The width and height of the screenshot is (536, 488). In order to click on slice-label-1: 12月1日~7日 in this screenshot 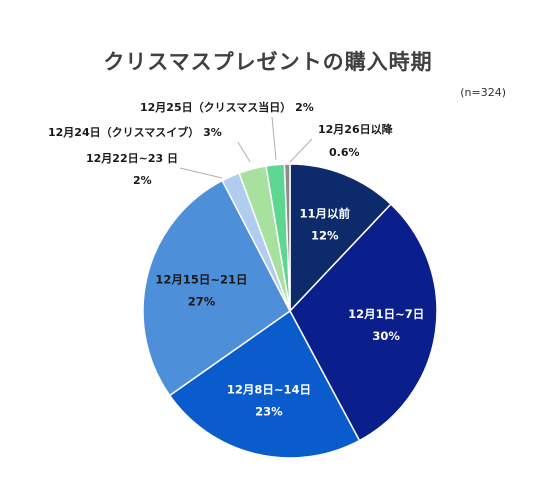, I will do `click(386, 314)`.